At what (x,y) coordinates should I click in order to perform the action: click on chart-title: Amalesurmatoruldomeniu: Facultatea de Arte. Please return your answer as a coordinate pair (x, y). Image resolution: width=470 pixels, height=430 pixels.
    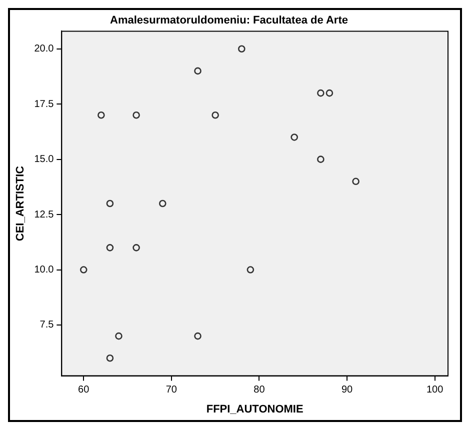
    Looking at the image, I should click on (229, 20).